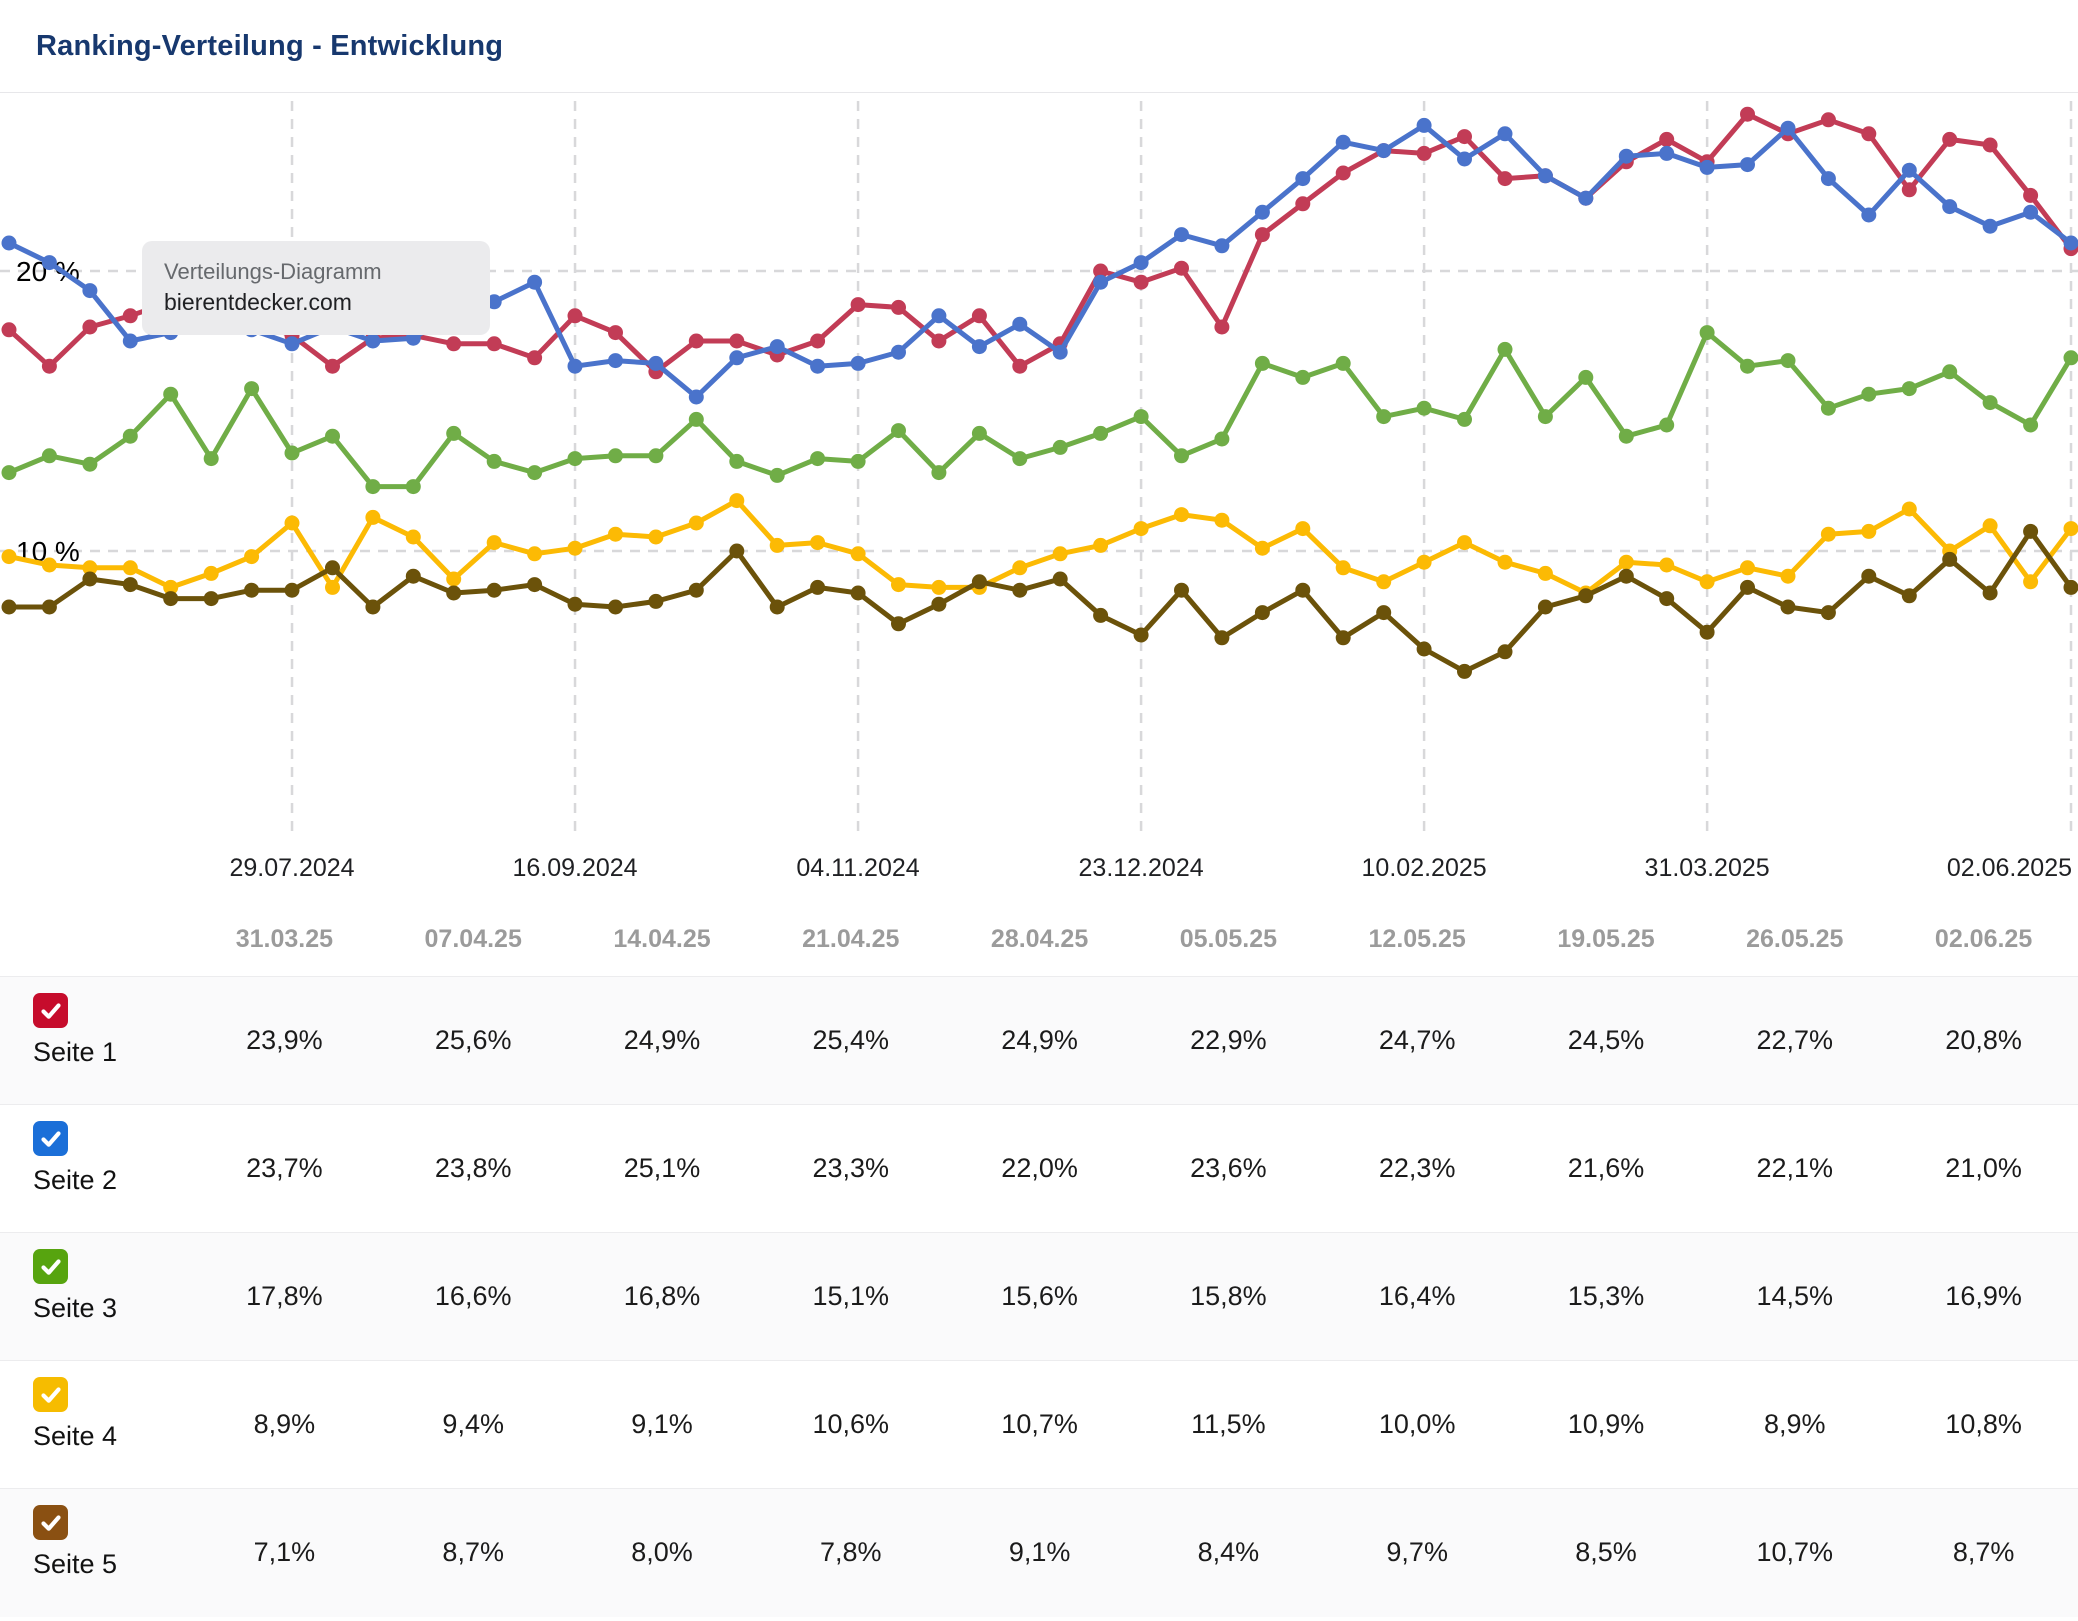 This screenshot has height=1621, width=2078. Describe the element at coordinates (50, 1010) in the screenshot. I see `seite-1-checkbox` at that location.